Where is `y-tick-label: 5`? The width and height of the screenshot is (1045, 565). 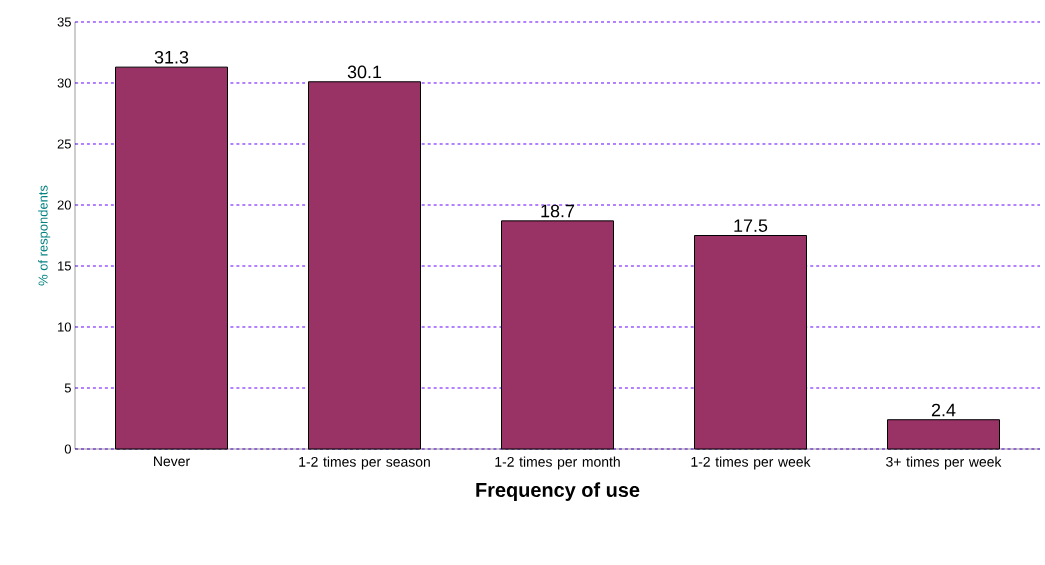
y-tick-label: 5 is located at coordinates (67, 388).